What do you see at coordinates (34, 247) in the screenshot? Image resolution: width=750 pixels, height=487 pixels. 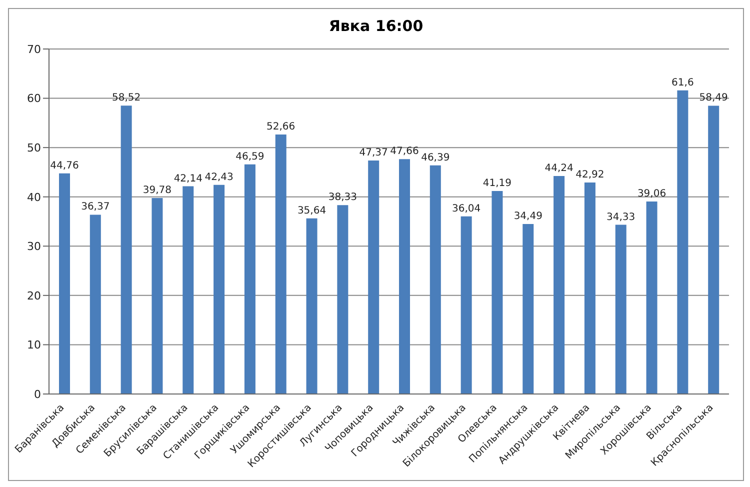 I see `y-tick-label: 30` at bounding box center [34, 247].